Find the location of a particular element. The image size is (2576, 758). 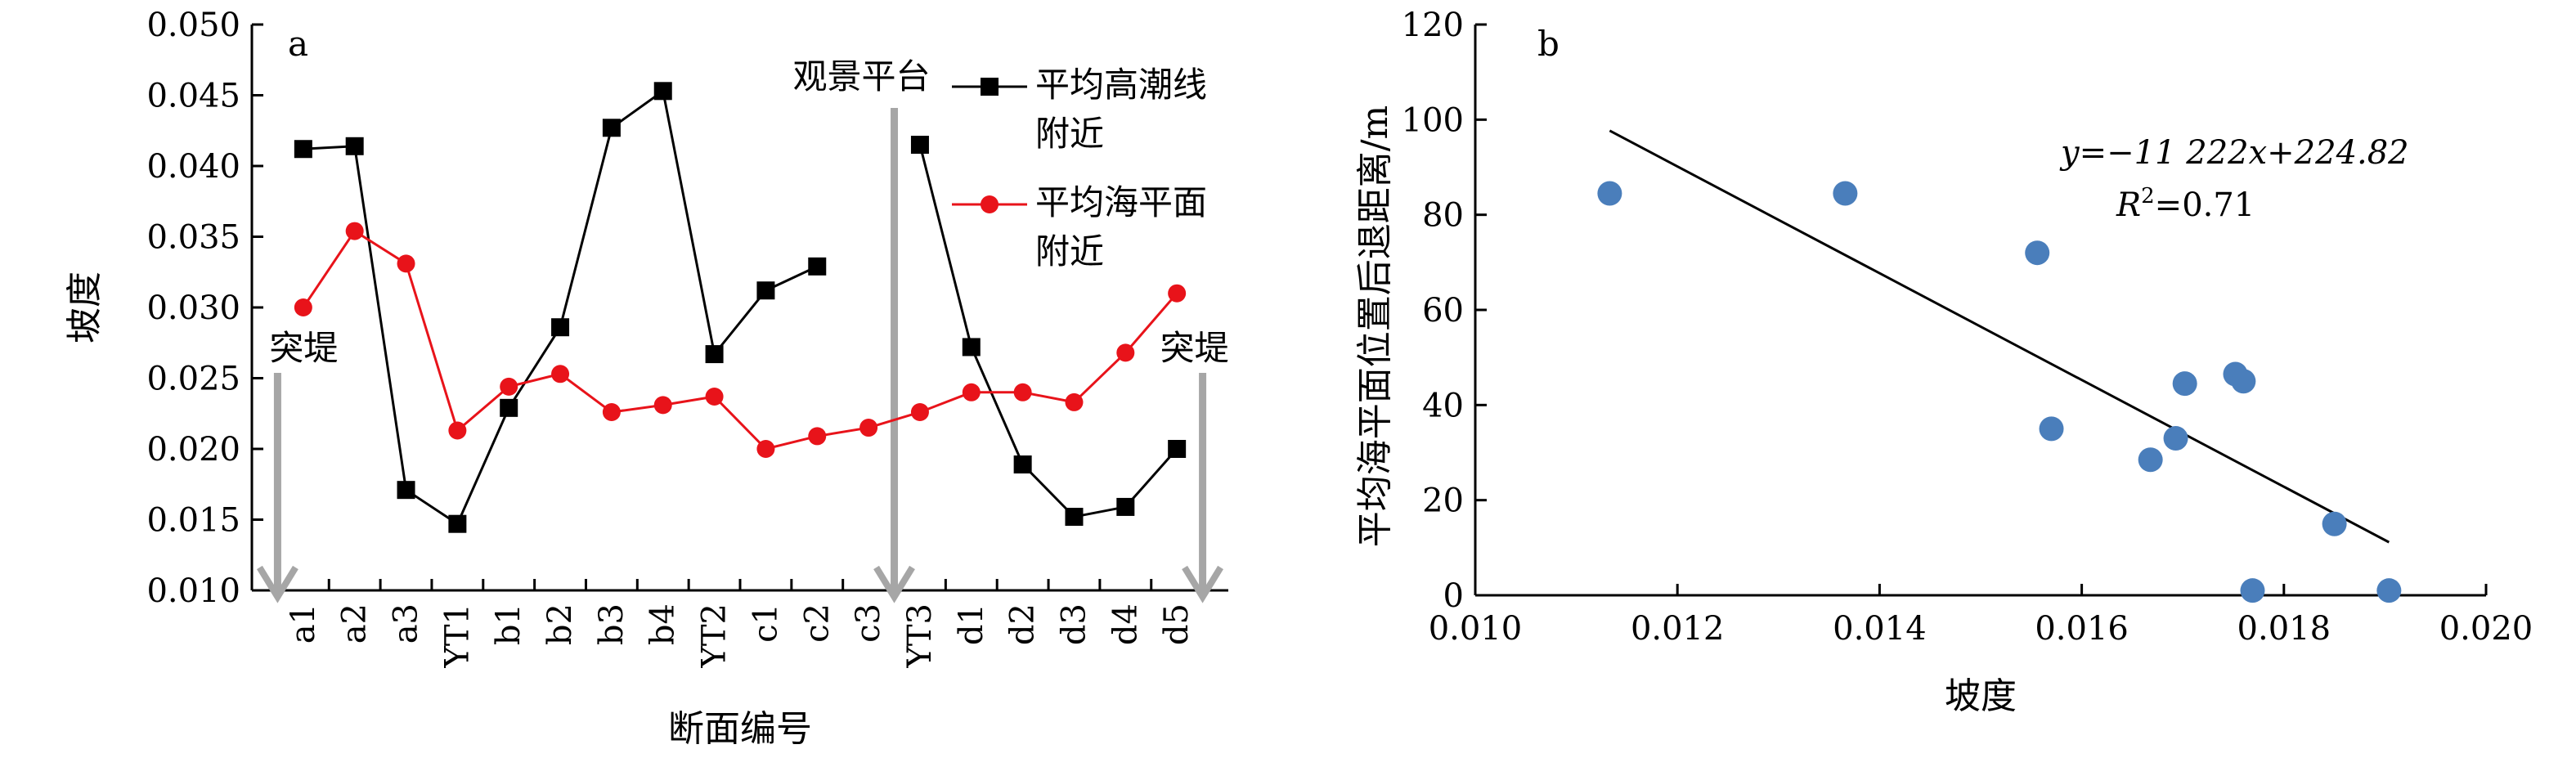

x-tick-label-b: 0.014 is located at coordinates (1880, 629).